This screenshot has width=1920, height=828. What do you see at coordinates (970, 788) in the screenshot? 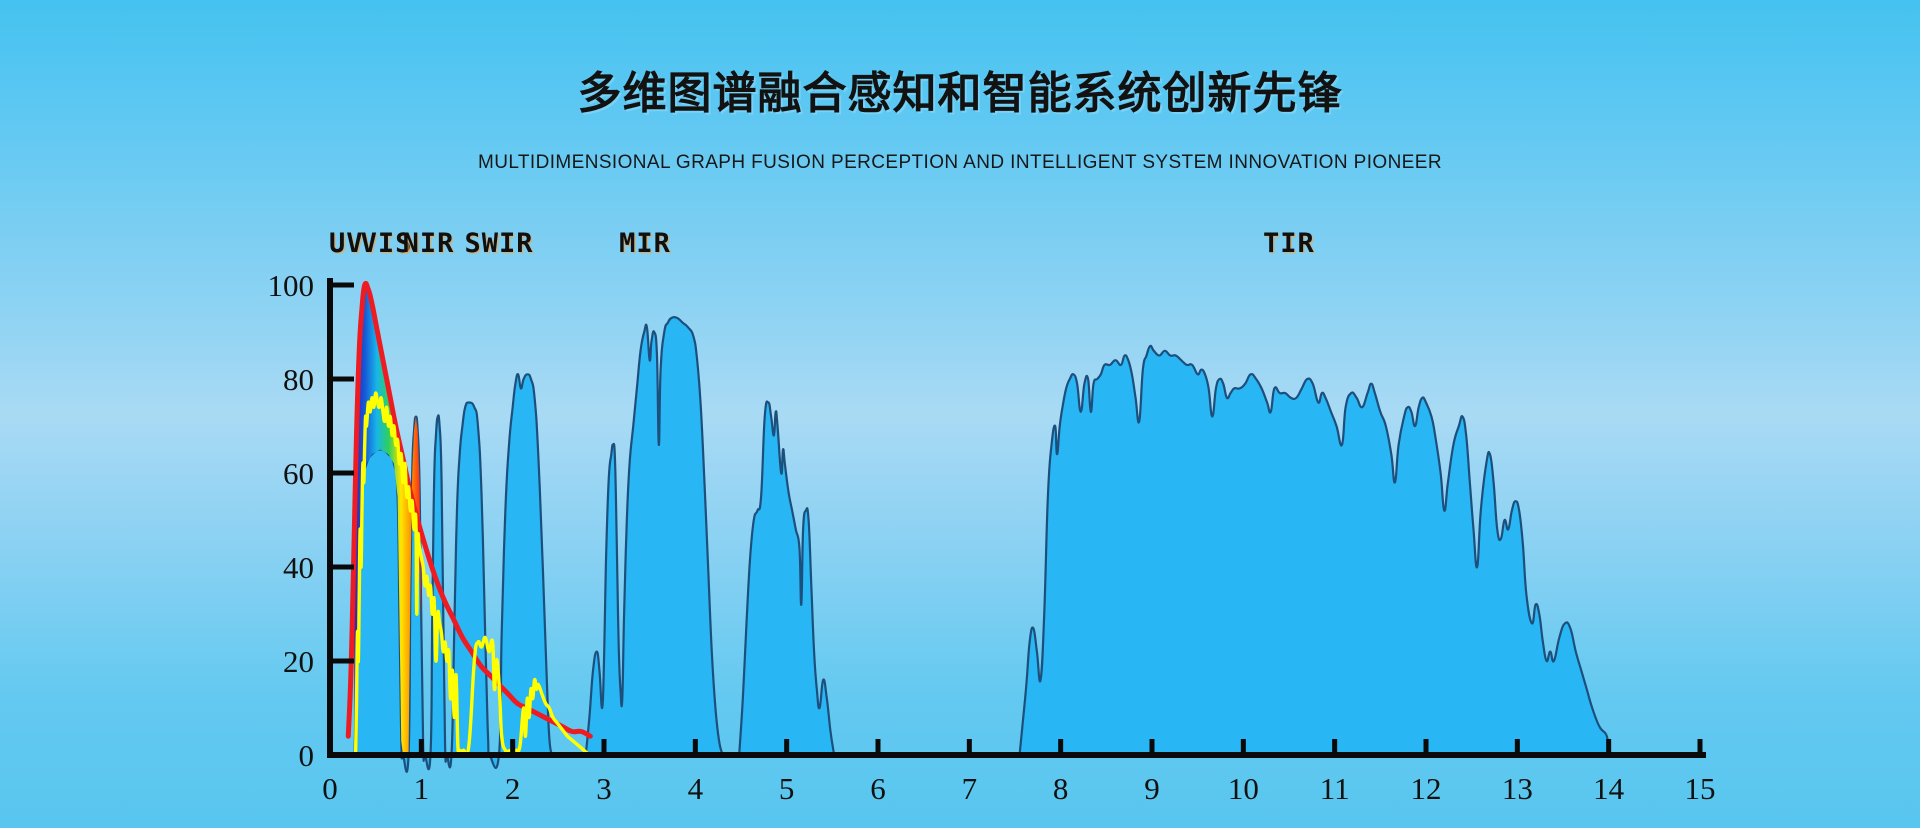
I see `x-axis-tick-label: 7` at bounding box center [970, 788].